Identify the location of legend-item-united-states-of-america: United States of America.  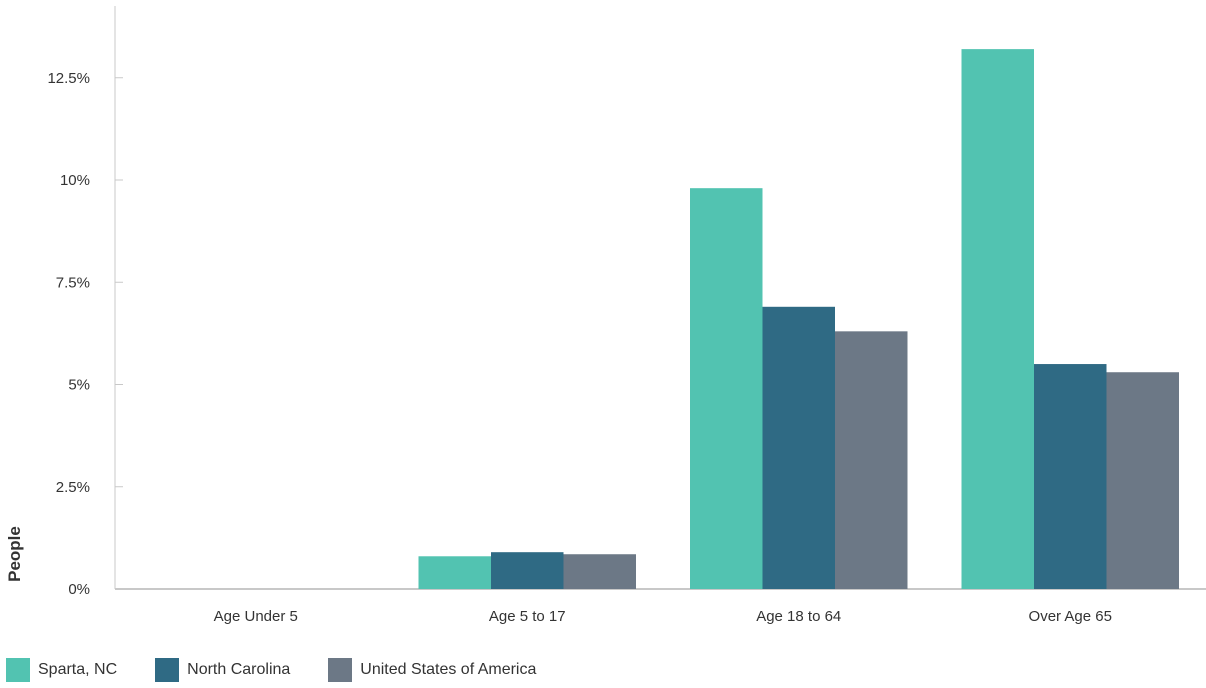
(432, 670).